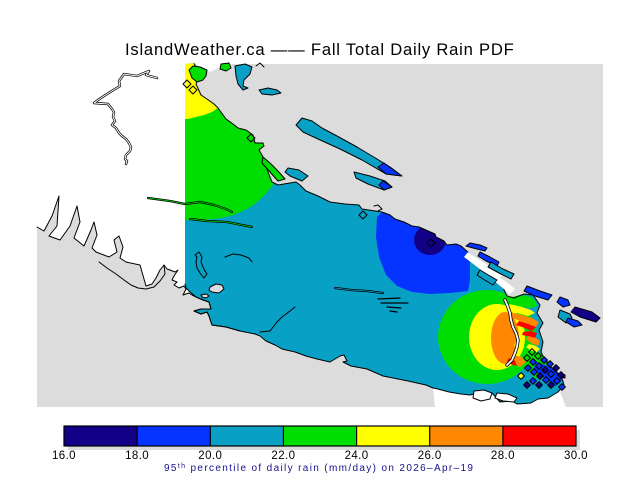  Describe the element at coordinates (283, 456) in the screenshot. I see `svg-text: 22.0` at that location.